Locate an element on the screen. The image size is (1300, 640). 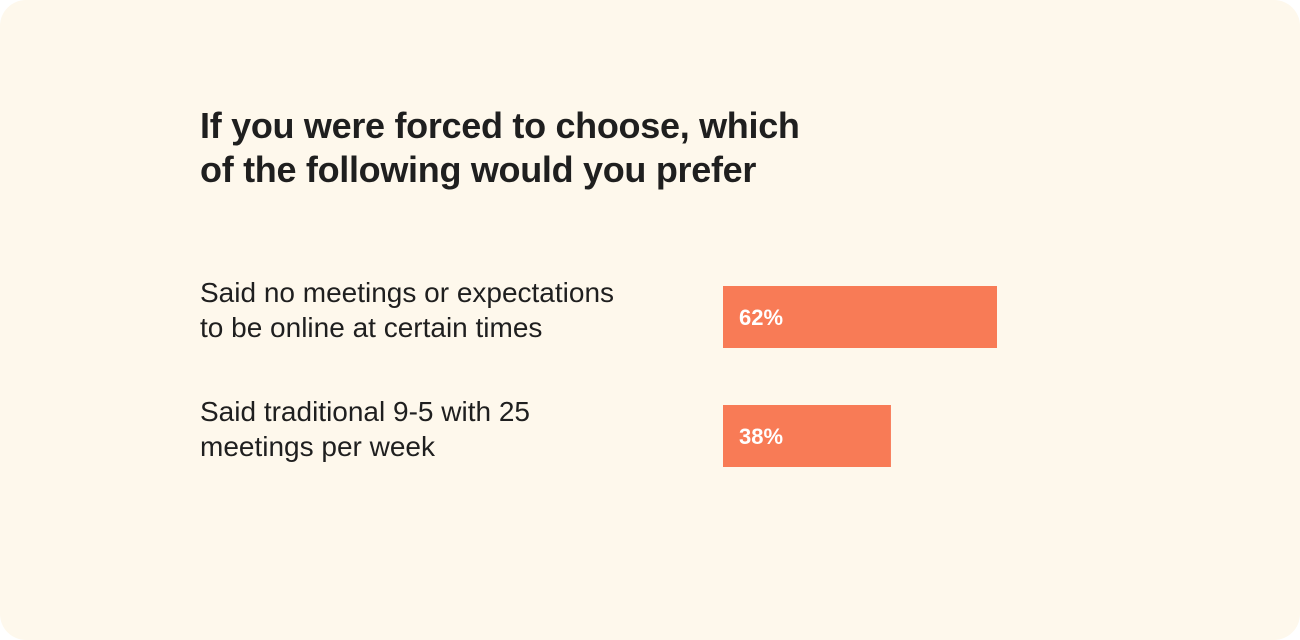
bar-value-label-2: 38% is located at coordinates (761, 436).